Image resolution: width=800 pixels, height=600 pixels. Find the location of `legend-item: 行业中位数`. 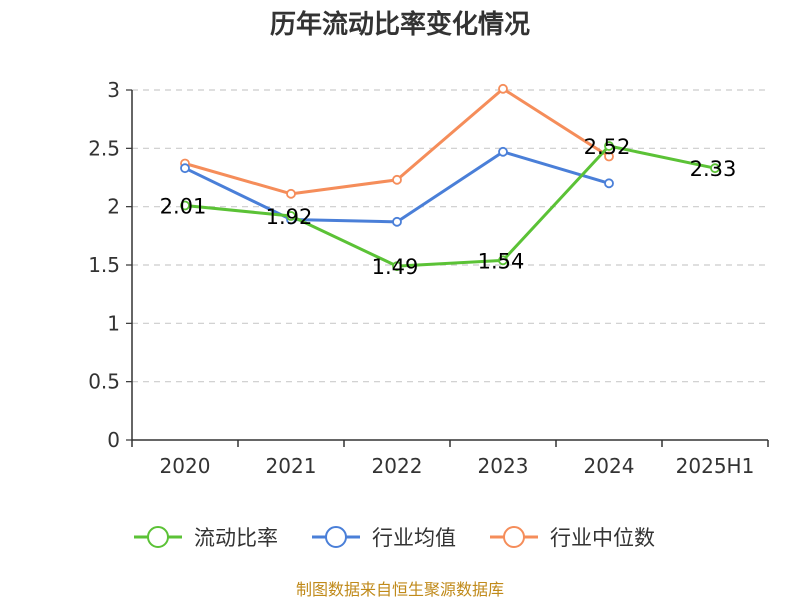

legend-item: 行业中位数 is located at coordinates (572, 538).